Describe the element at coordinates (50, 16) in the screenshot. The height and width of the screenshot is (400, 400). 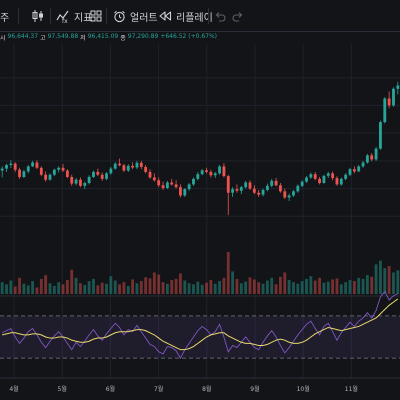
I see `toolbar-divider` at that location.